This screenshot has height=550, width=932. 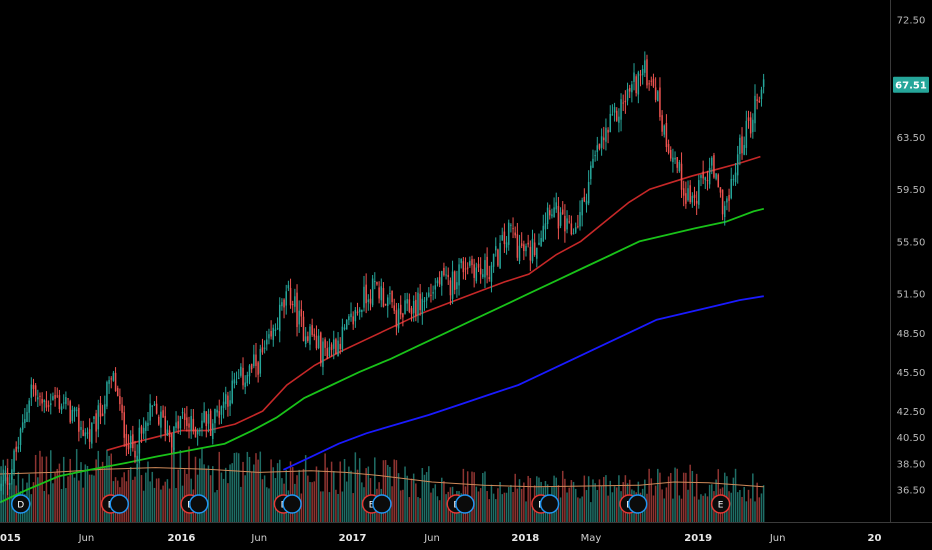 What do you see at coordinates (440, 538) in the screenshot?
I see `time-axis: 2015 Jun 2016 Jun 2017 Jun 2018 May 2019 Jun 20` at bounding box center [440, 538].